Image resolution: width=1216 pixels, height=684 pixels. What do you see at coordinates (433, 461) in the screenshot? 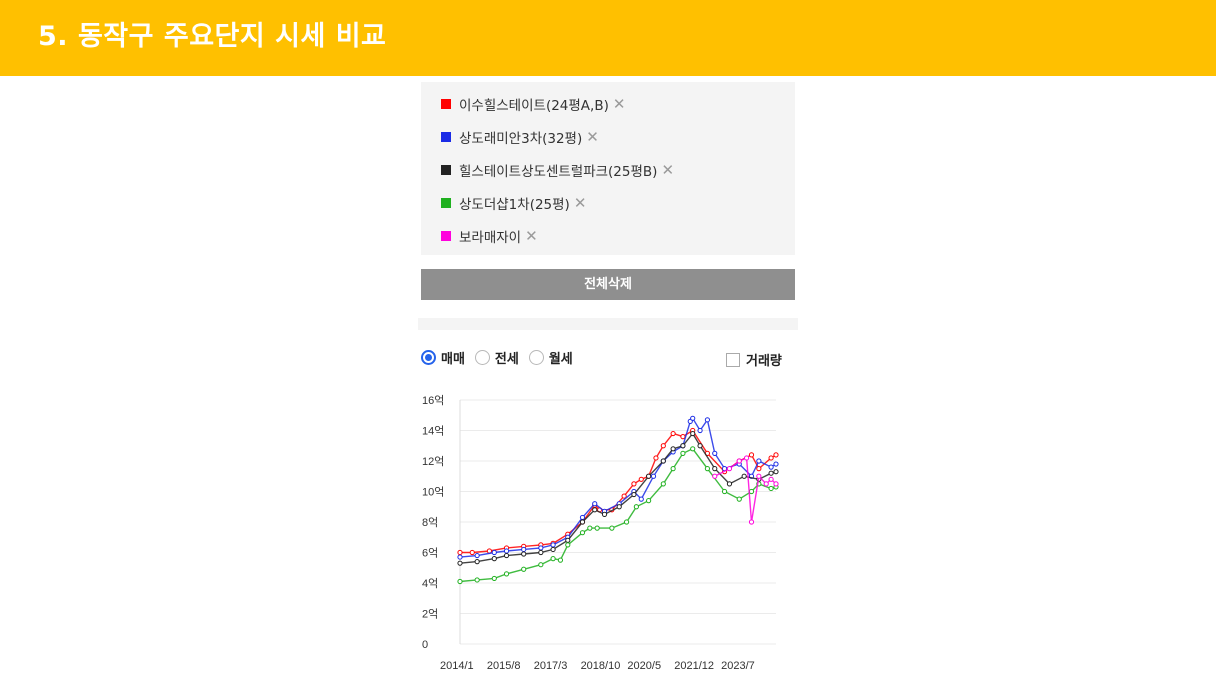
I see `y-tick-label: 12억` at bounding box center [433, 461].